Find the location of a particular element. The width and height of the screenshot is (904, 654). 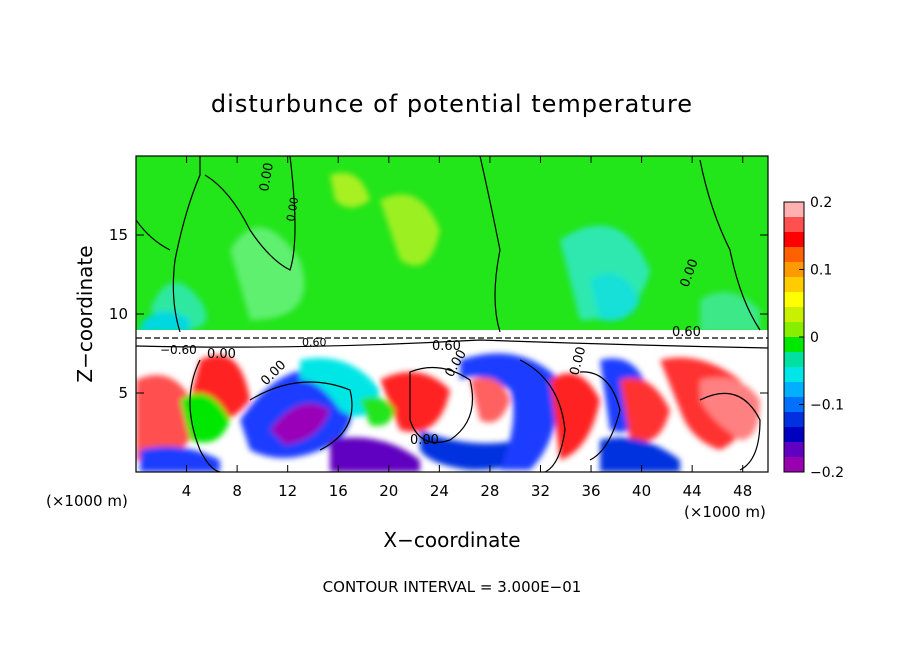

y-axis-label: Z−coordinate is located at coordinates (85, 313).